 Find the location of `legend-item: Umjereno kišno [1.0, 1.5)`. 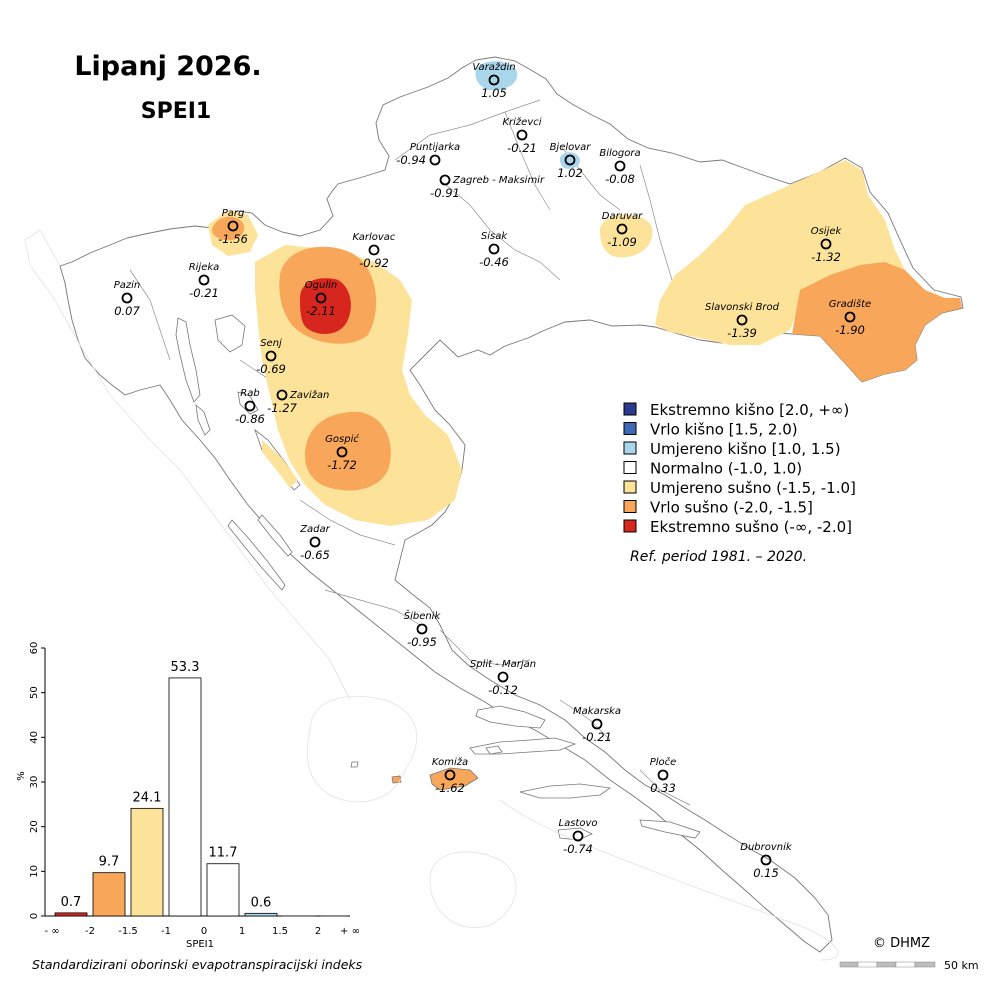

legend-item: Umjereno kišno [1.0, 1.5) is located at coordinates (732, 449).